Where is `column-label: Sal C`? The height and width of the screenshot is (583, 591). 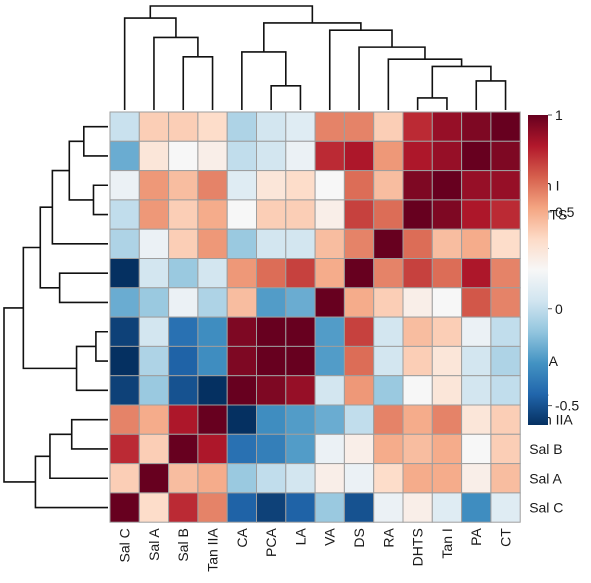 column-label: Sal C is located at coordinates (125, 545).